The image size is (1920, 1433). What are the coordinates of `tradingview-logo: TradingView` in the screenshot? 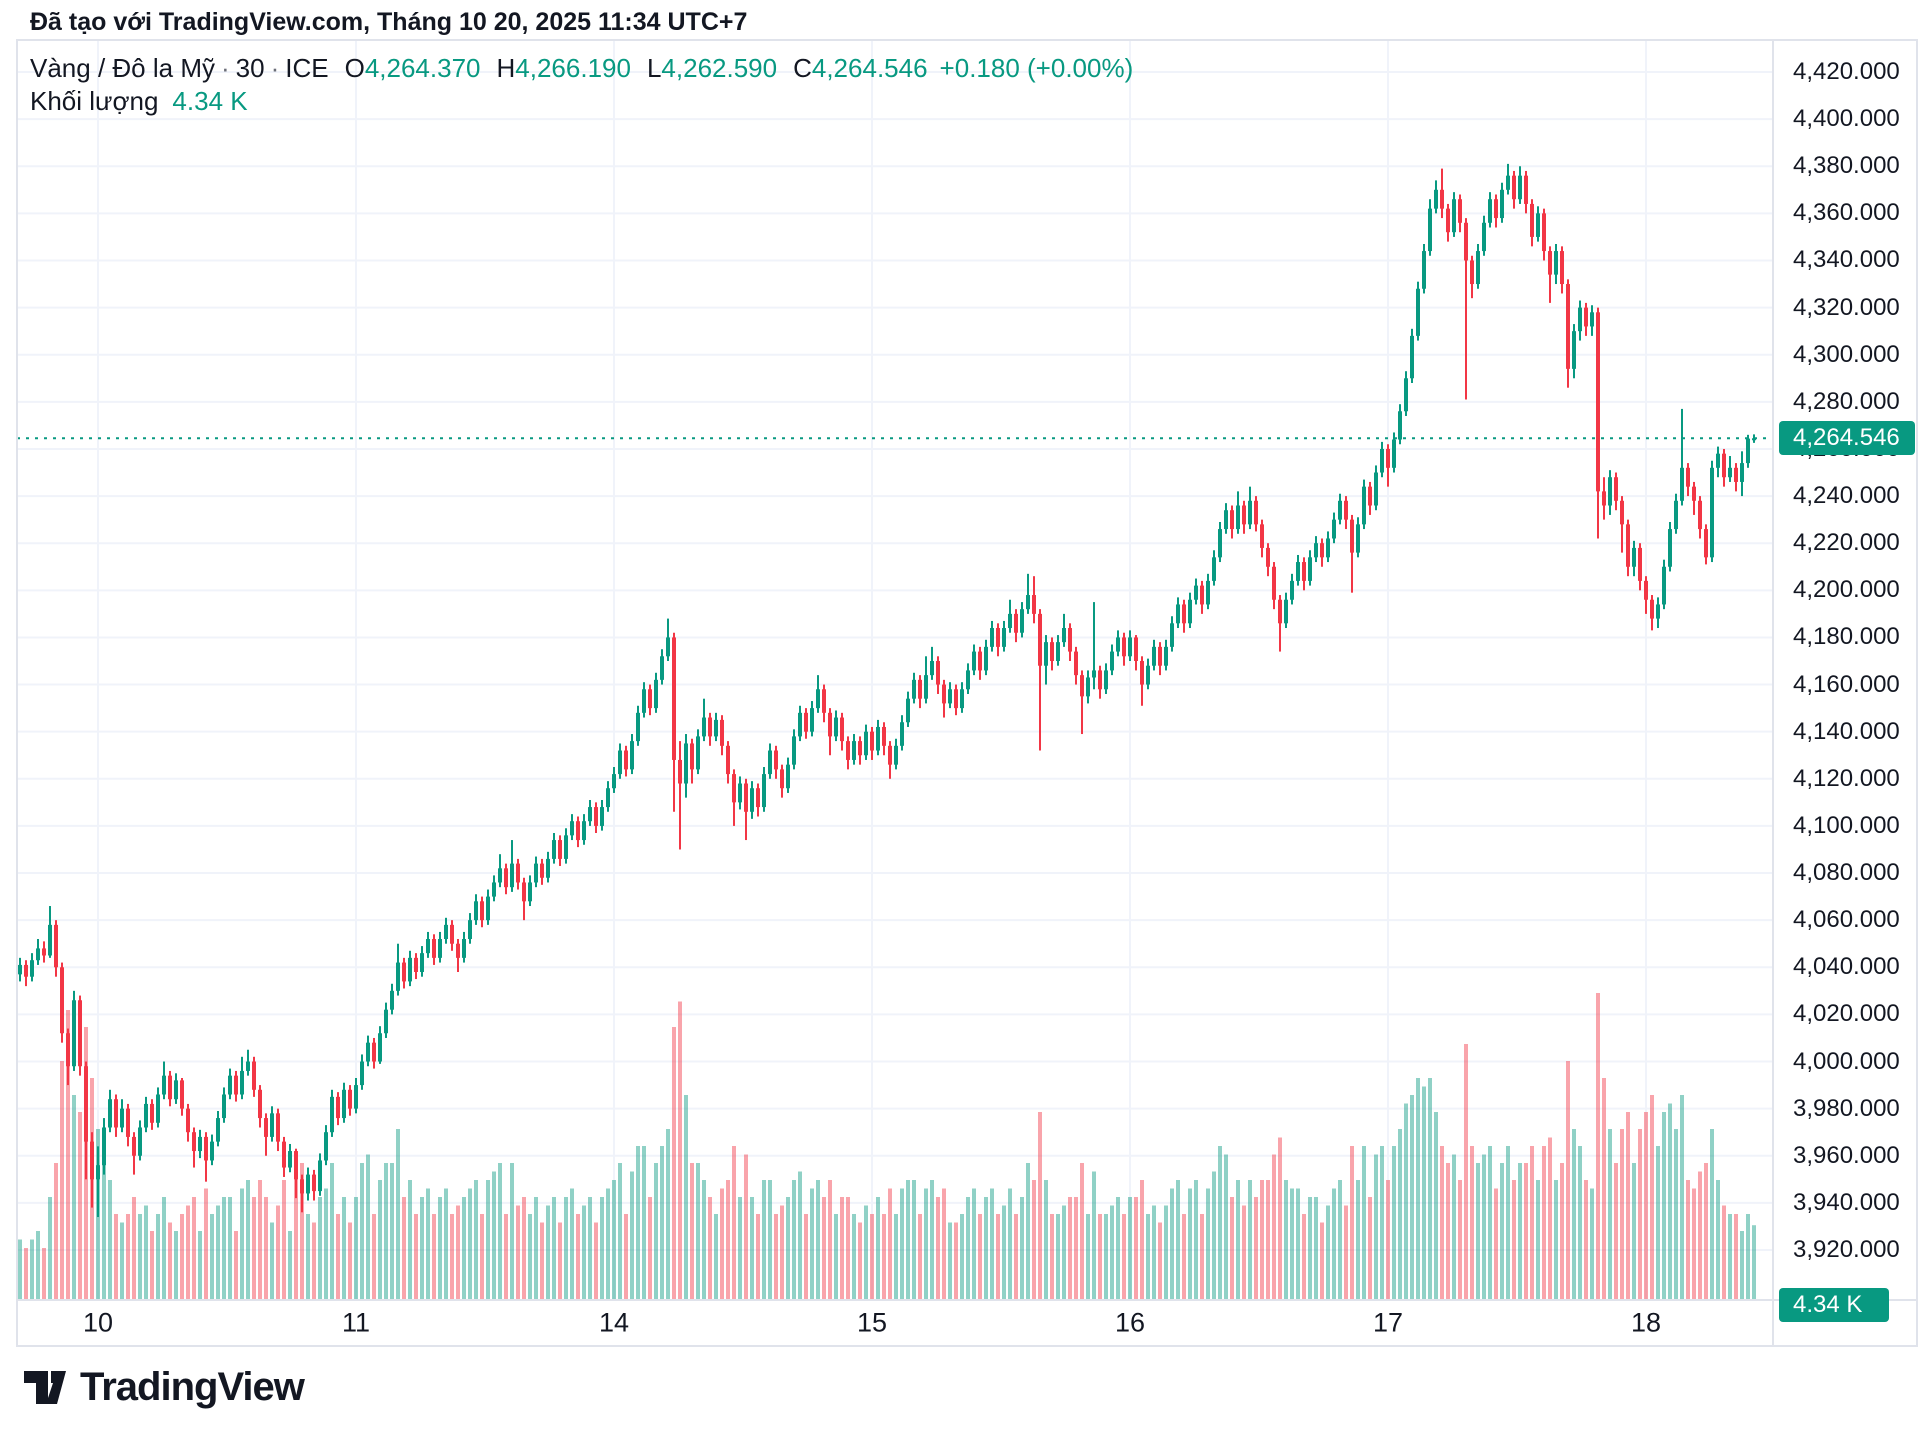 It's located at (163, 1387).